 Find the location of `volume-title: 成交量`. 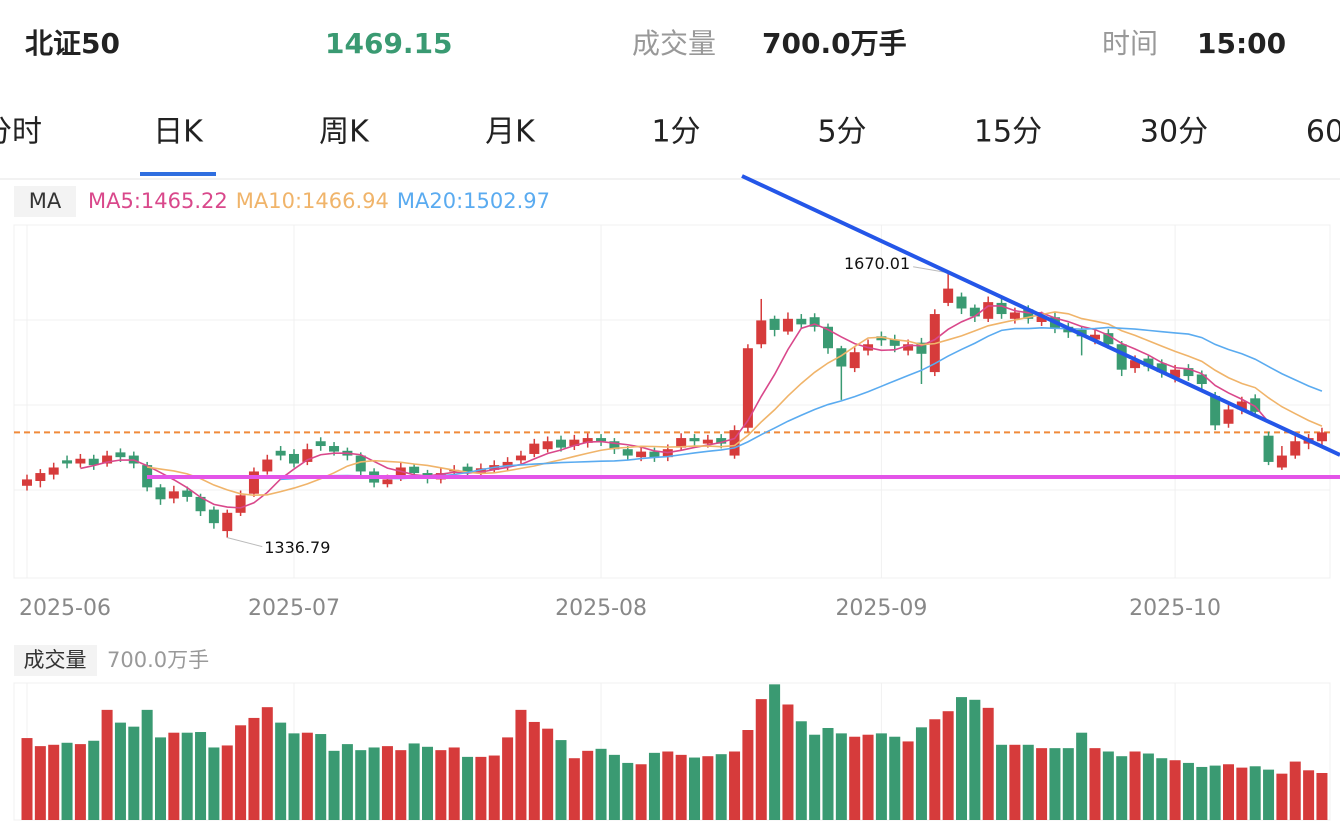

volume-title: 成交量 is located at coordinates (55, 660).